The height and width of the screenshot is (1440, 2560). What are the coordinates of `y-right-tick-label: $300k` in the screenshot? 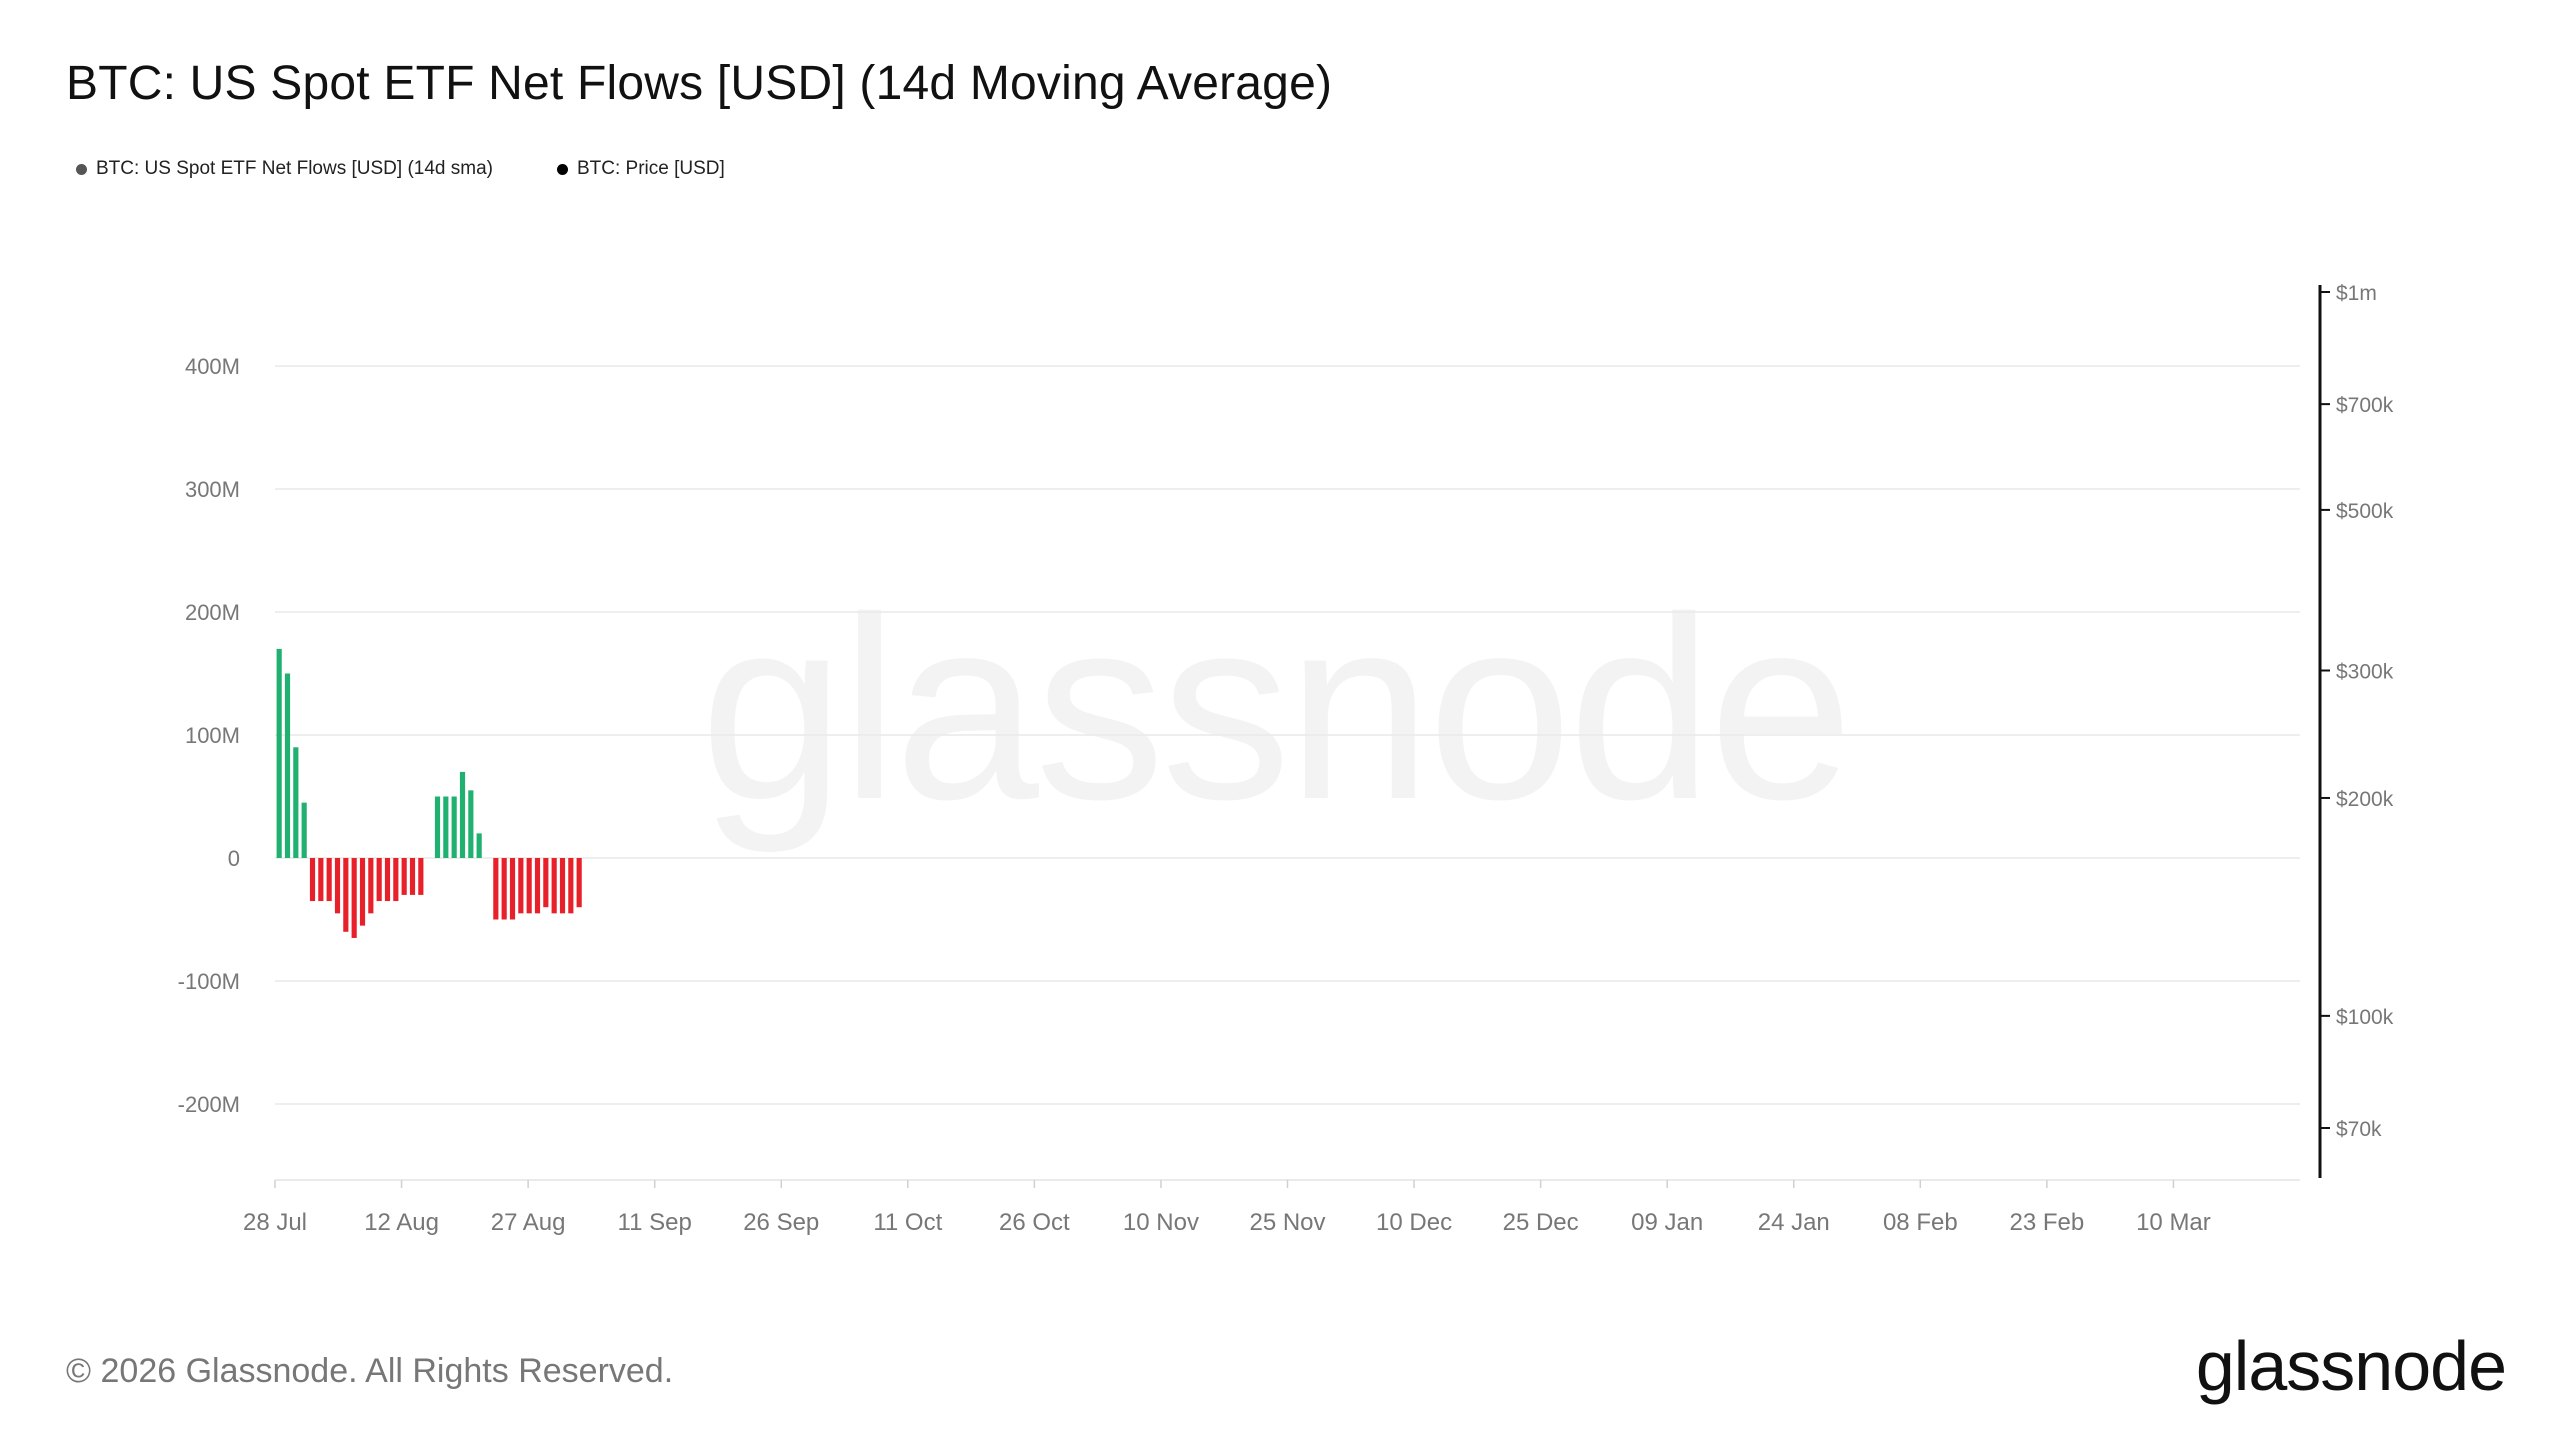 It's located at (2365, 671).